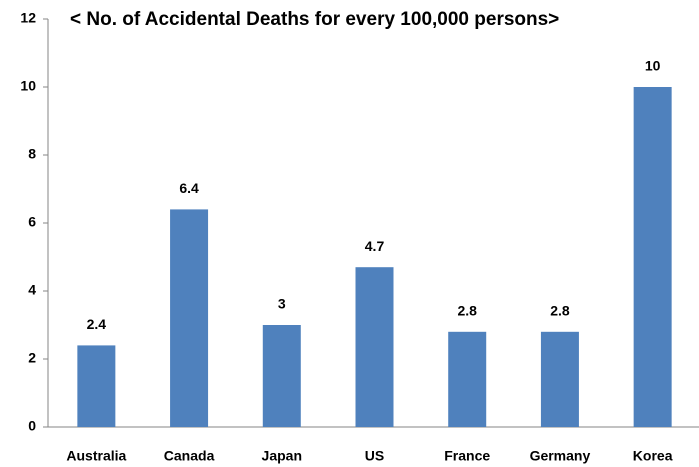 This screenshot has height=467, width=699. I want to click on data-label: 3, so click(282, 304).